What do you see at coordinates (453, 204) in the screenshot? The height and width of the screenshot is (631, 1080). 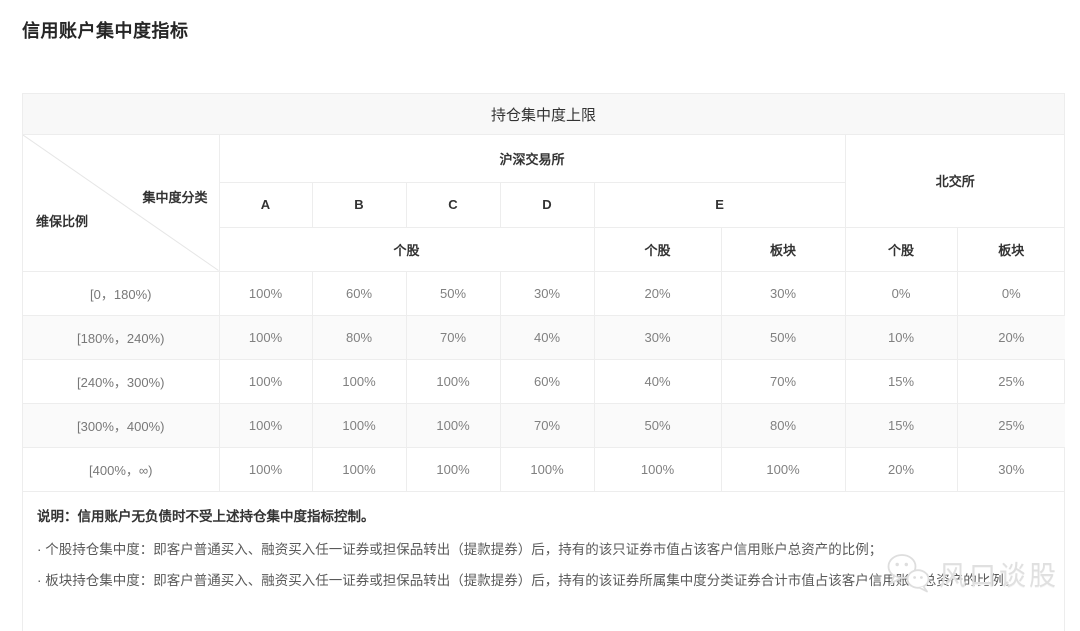 I see `header-class-c: C` at bounding box center [453, 204].